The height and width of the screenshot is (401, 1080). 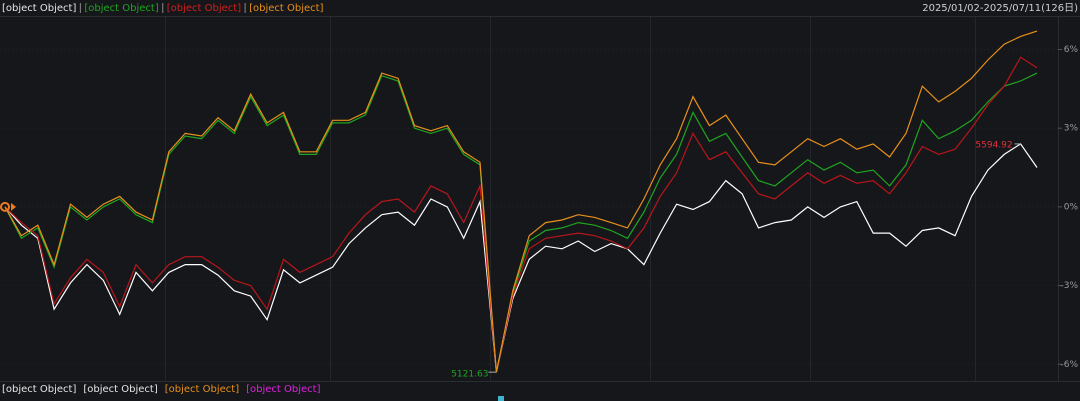 I want to click on y-tick-label: -3%, so click(x=1069, y=286).